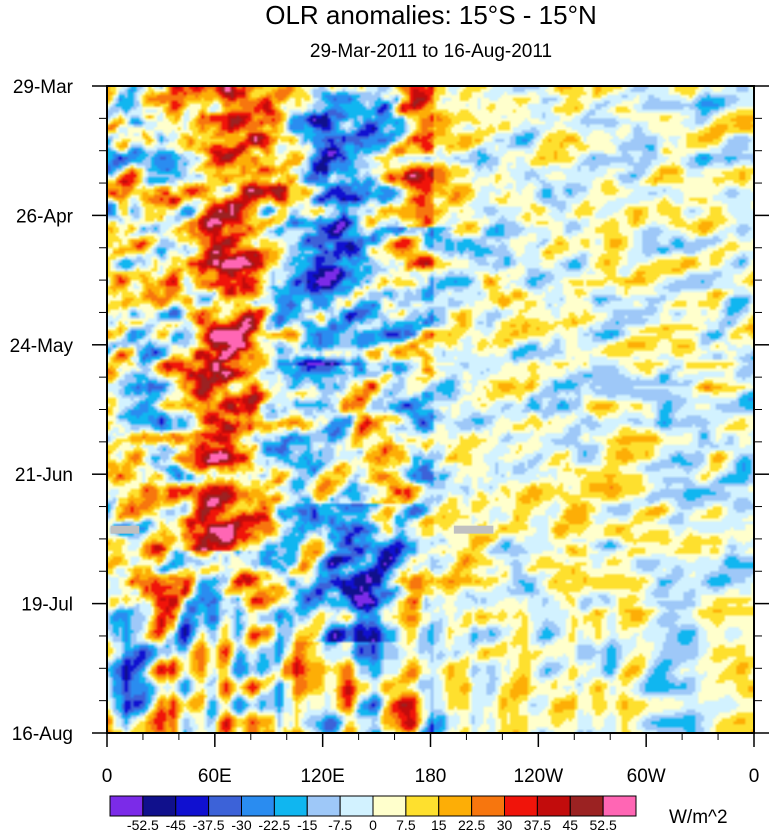 The width and height of the screenshot is (774, 834). What do you see at coordinates (302, 529) in the screenshot?
I see `missing-data-layer` at bounding box center [302, 529].